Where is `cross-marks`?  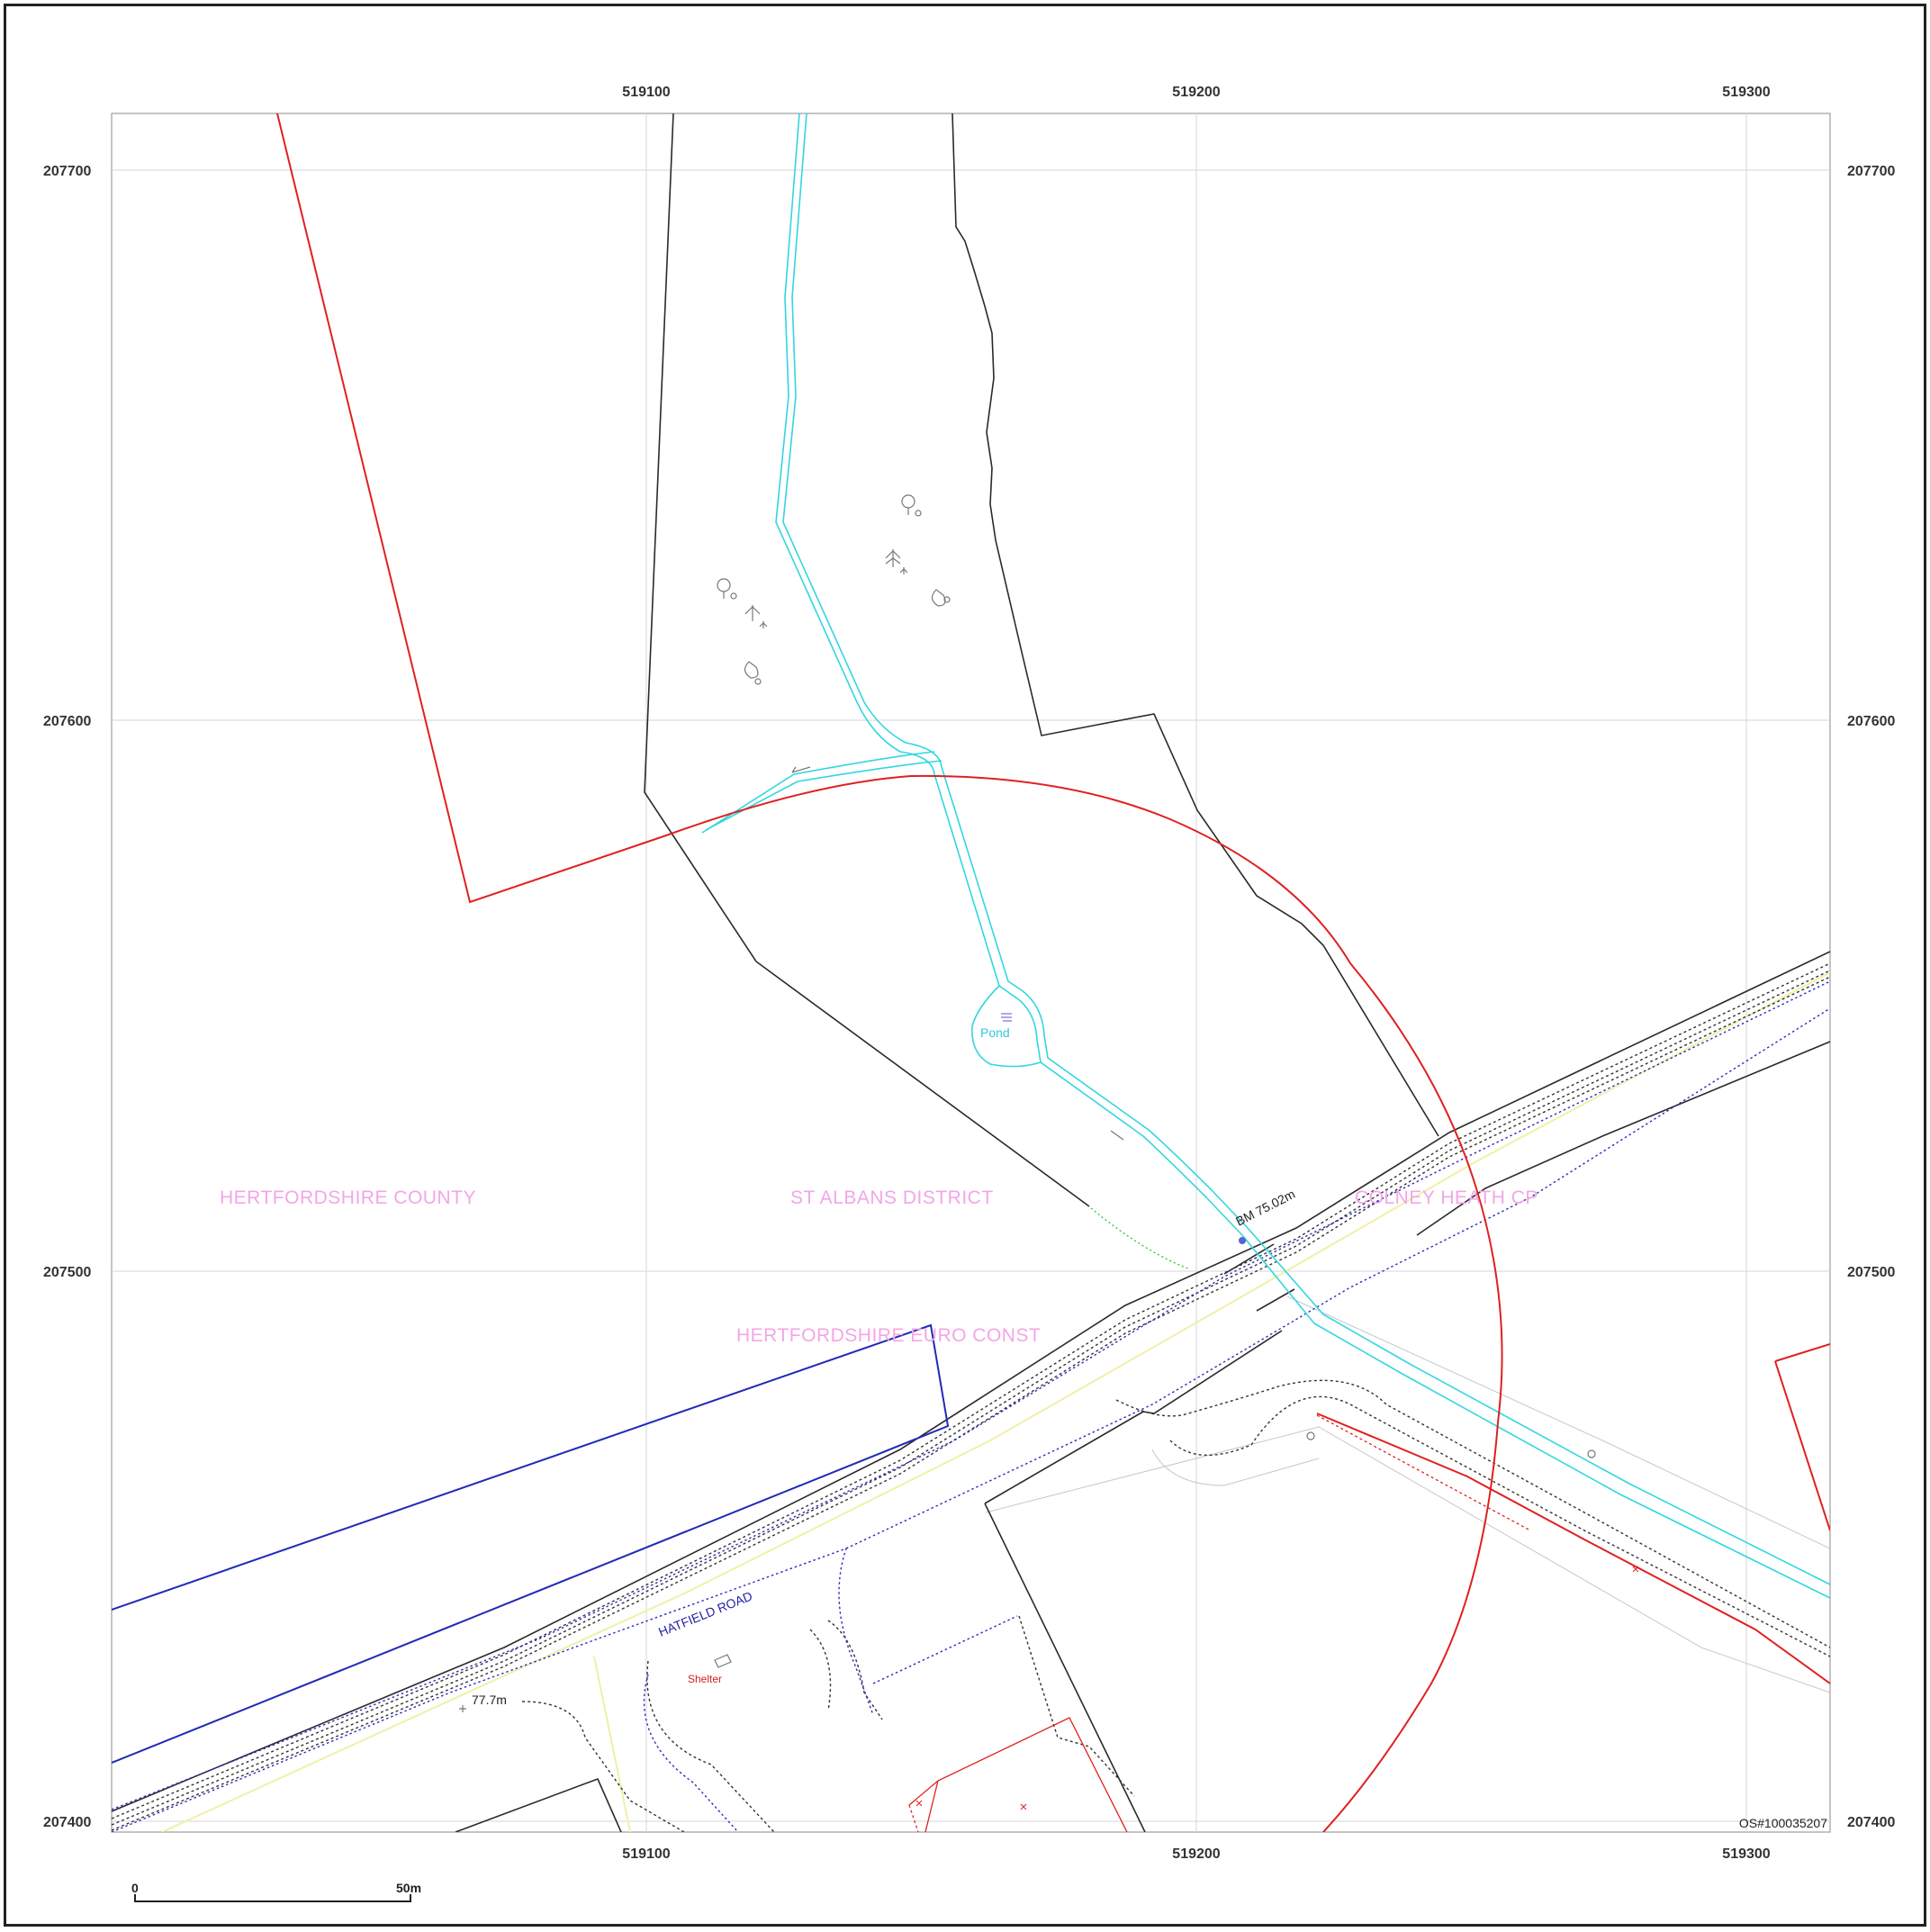
cross-marks is located at coordinates (1277, 1688).